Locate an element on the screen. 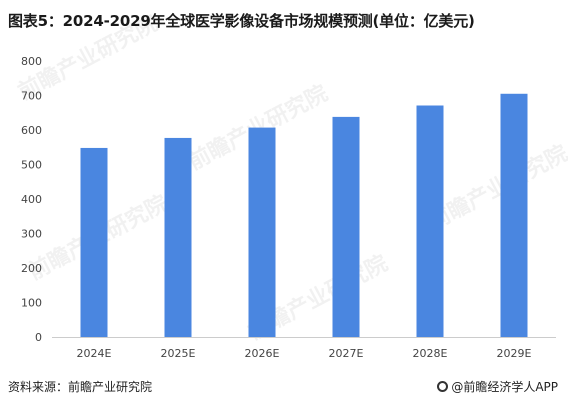  y-tick-label: 100 is located at coordinates (31, 303).